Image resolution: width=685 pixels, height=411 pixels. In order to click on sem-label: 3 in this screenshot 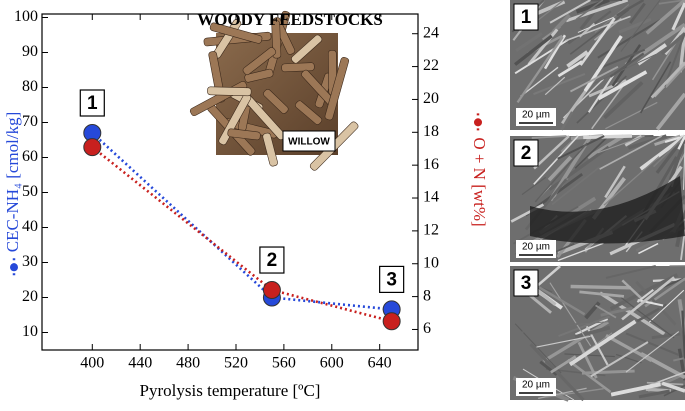, I will do `click(526, 283)`.